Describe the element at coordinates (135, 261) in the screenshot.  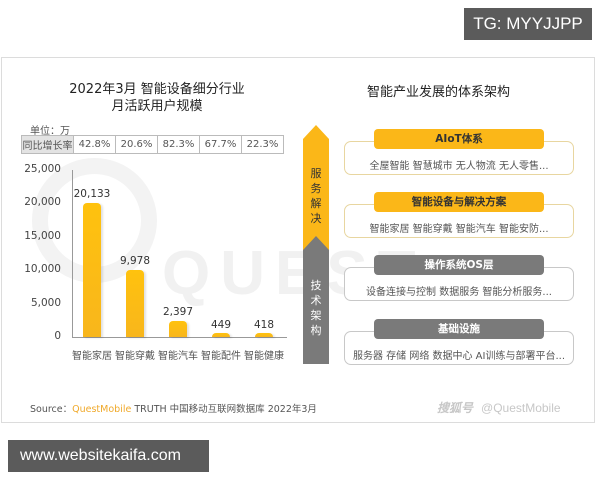
I see `bar-value-label: 9,978` at that location.